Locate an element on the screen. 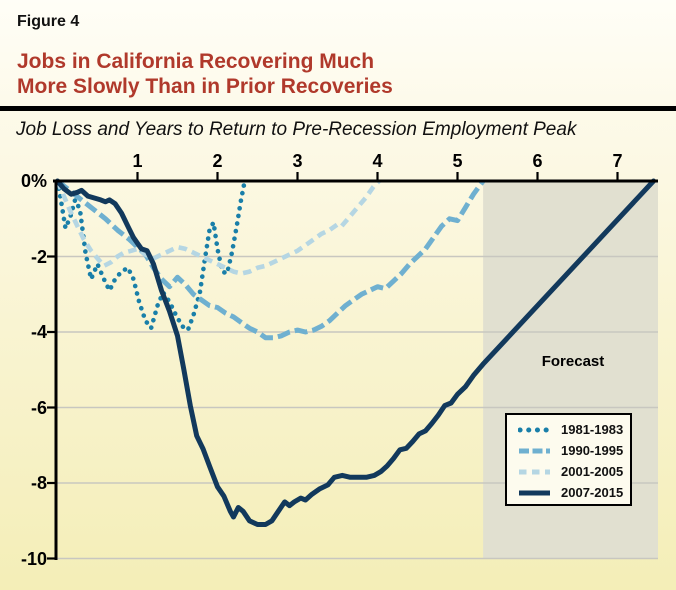  divider-rule is located at coordinates (338, 108).